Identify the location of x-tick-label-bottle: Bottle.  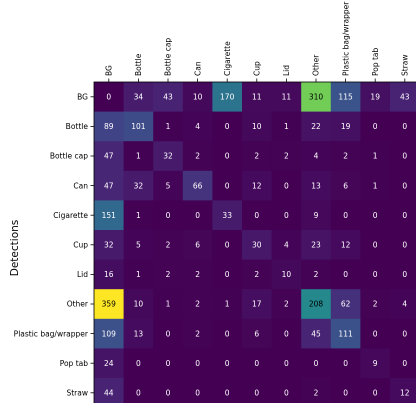
(138, 64).